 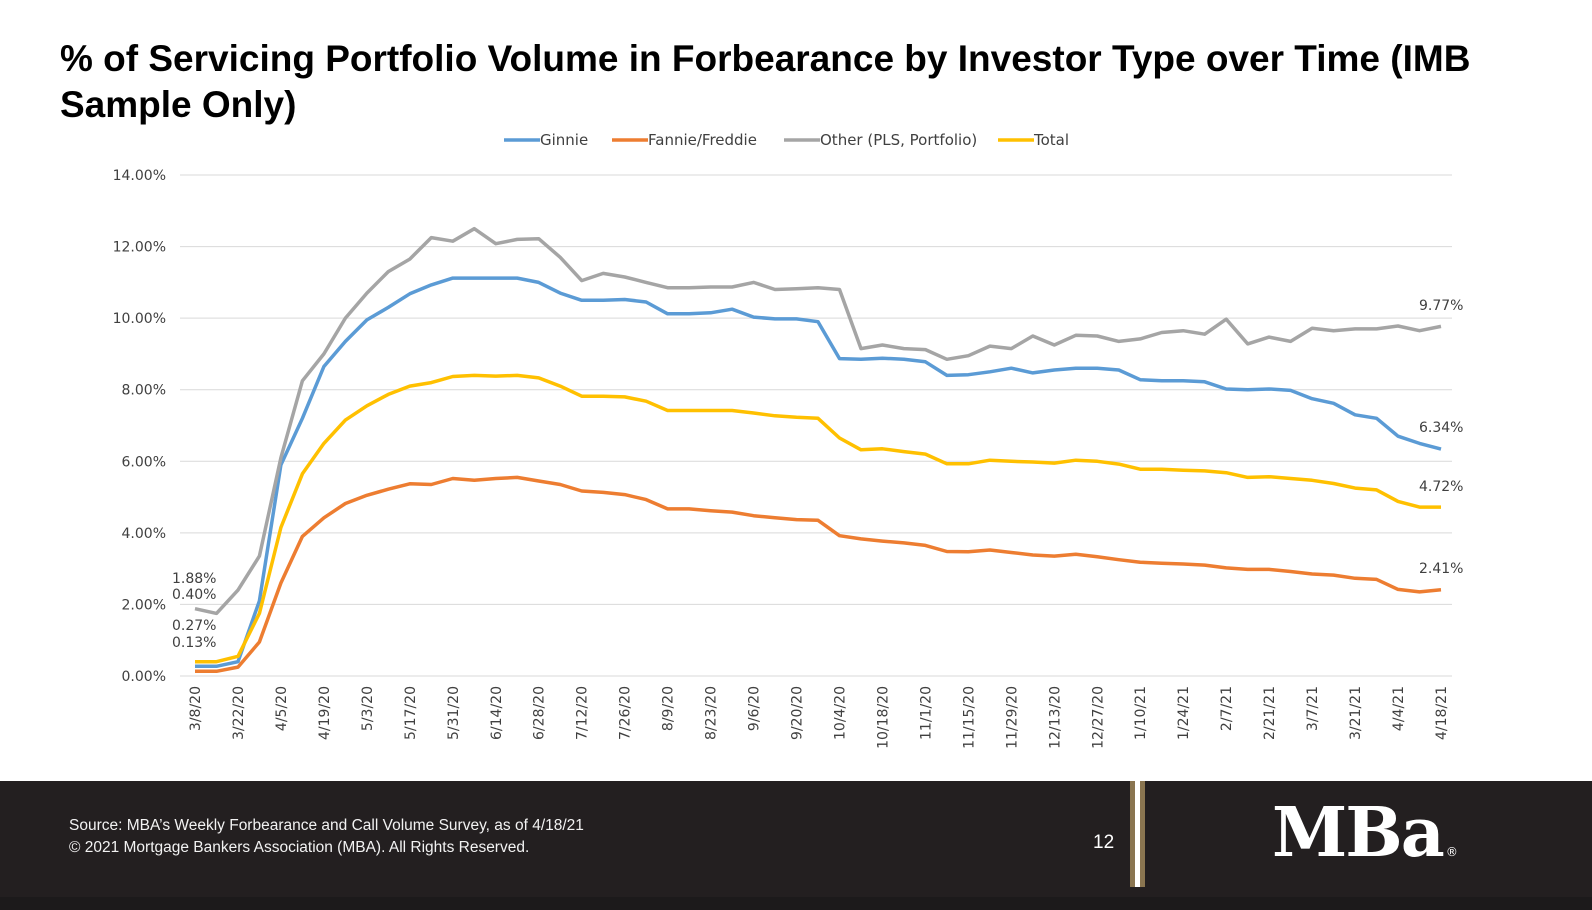 What do you see at coordinates (1451, 852) in the screenshot?
I see `registered-mark: ®` at bounding box center [1451, 852].